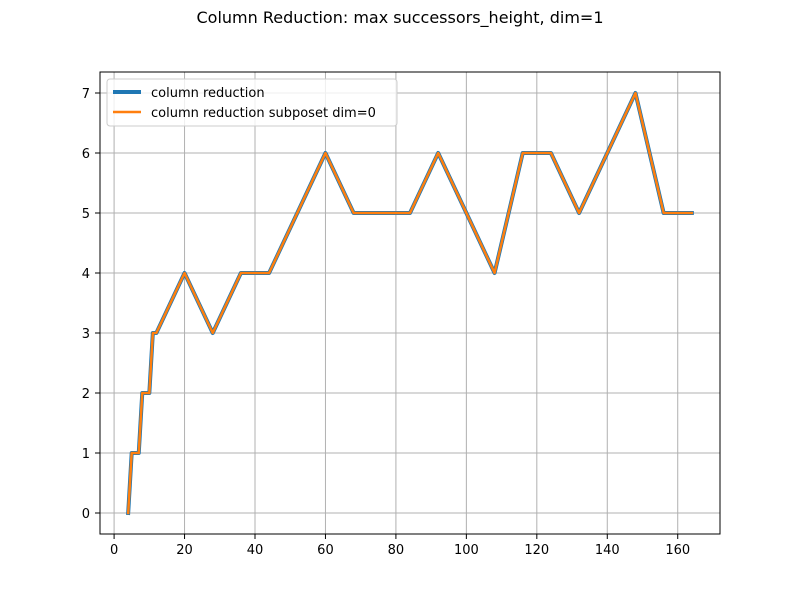 The width and height of the screenshot is (800, 600). Describe the element at coordinates (86, 394) in the screenshot. I see `y-tick-label: 2` at that location.